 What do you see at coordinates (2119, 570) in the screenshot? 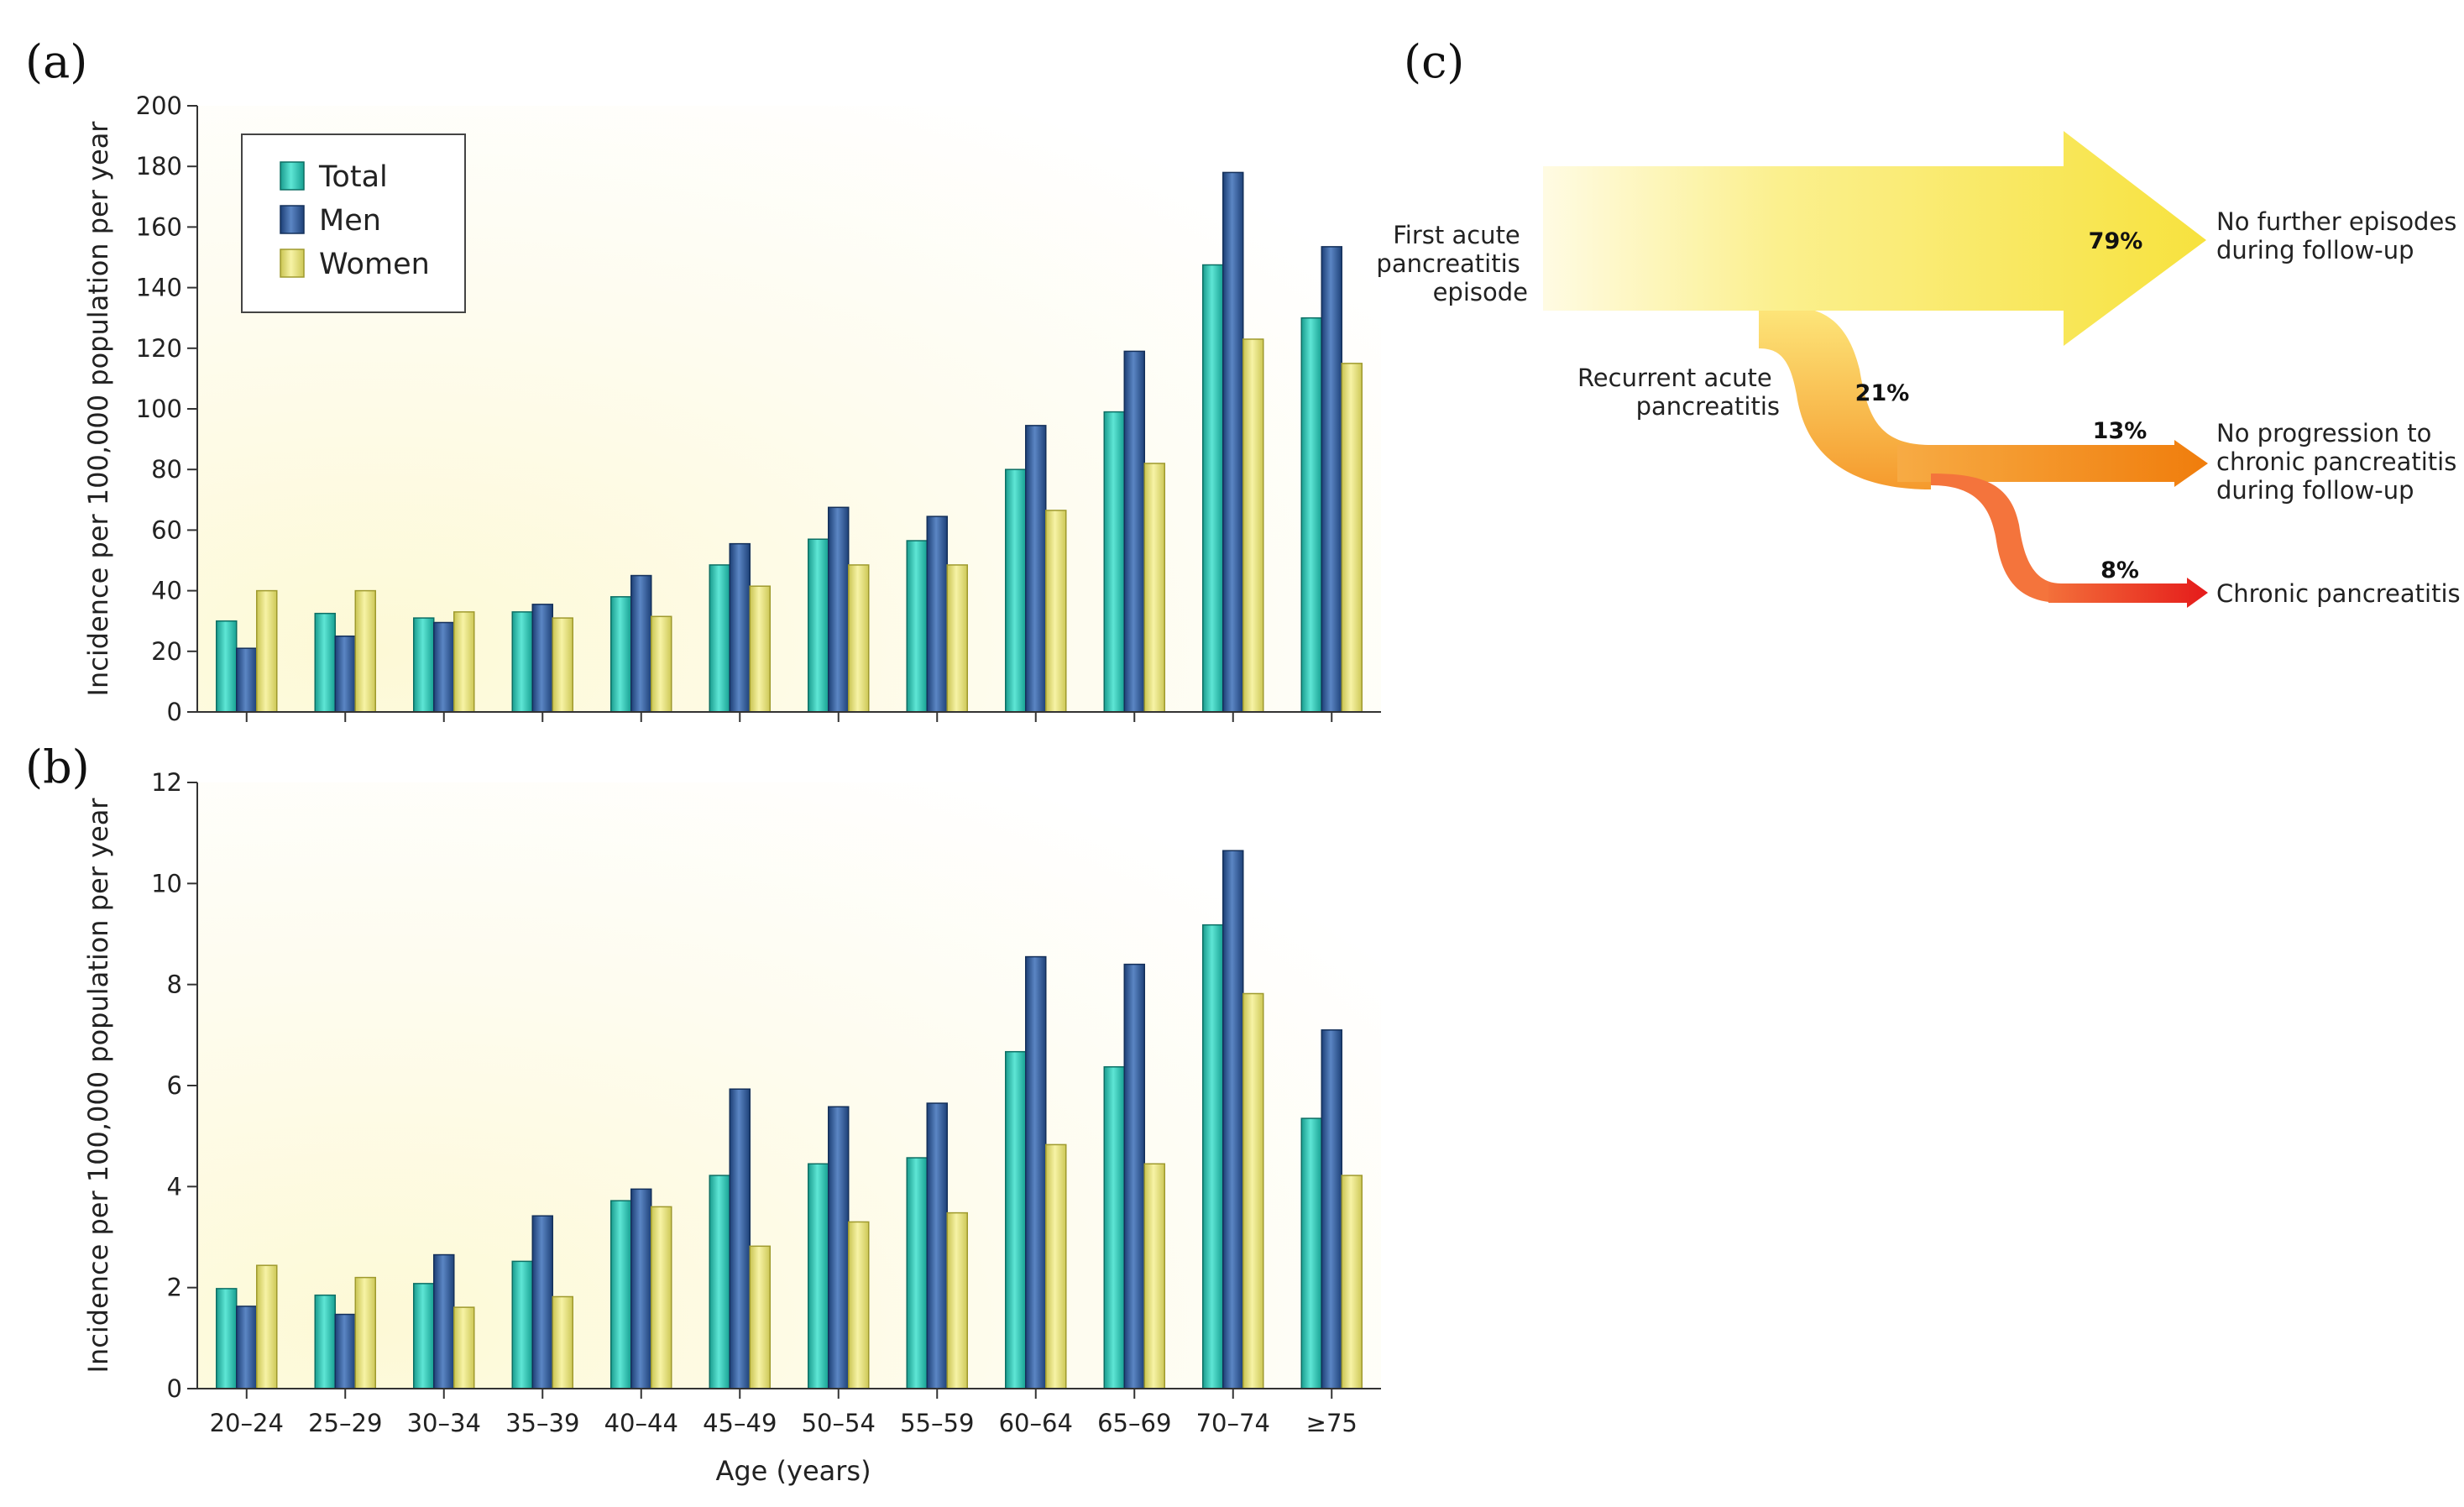
I see `flow-percent-8: 8%` at bounding box center [2119, 570].